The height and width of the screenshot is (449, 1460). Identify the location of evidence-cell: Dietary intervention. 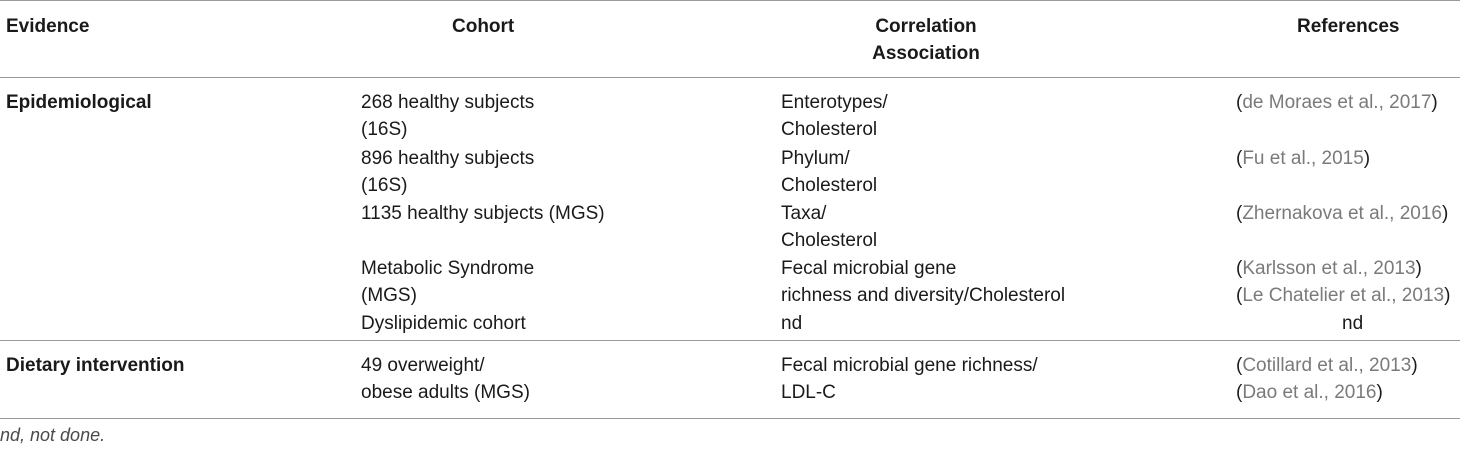
(95, 365).